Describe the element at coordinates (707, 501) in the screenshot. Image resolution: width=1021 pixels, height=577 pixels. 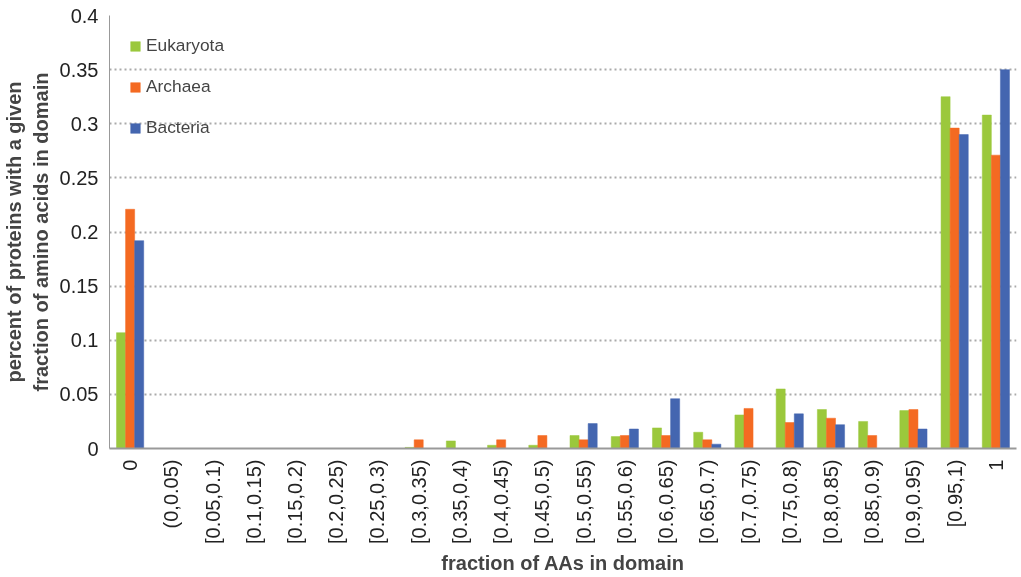
I see `x-tick-label: [0.65,0.7)` at that location.